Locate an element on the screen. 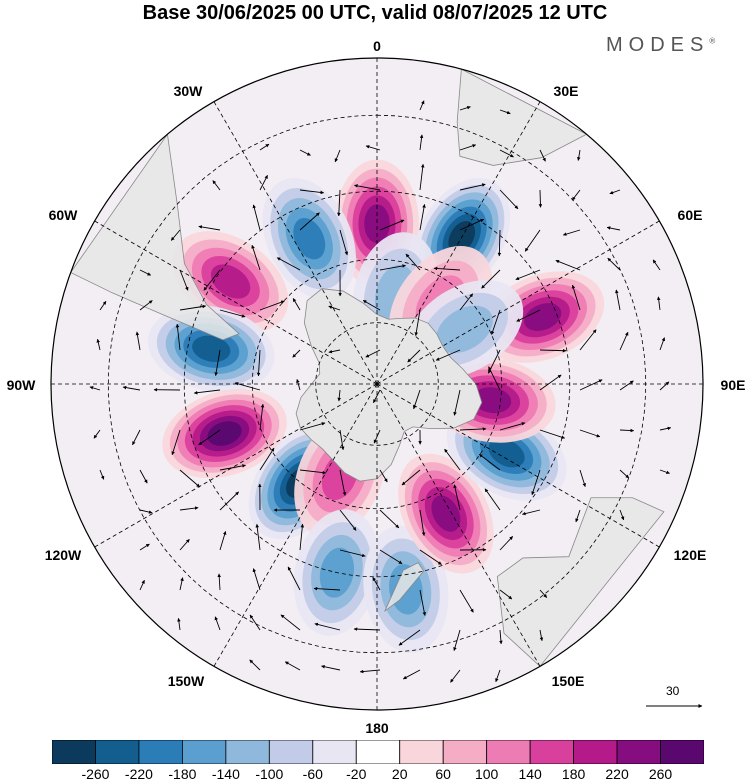  registered-icon: ® is located at coordinates (712, 41).